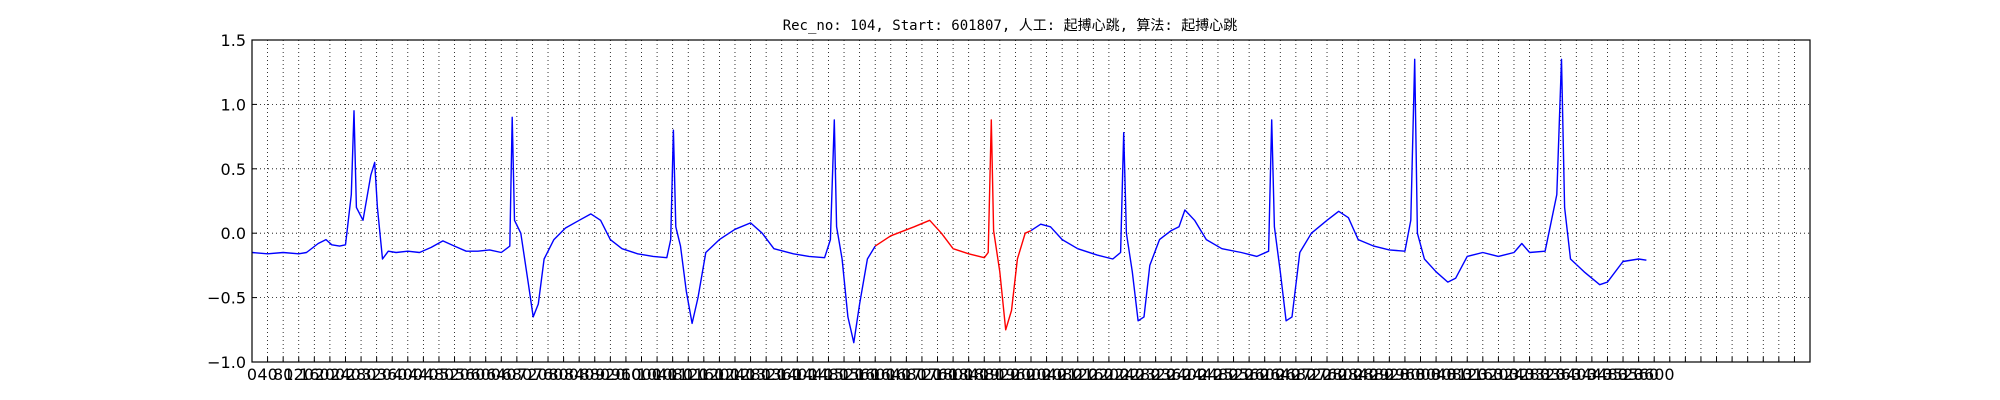 Image resolution: width=2000 pixels, height=400 pixels. I want to click on x-tick-label: 1680, so click(906, 374).